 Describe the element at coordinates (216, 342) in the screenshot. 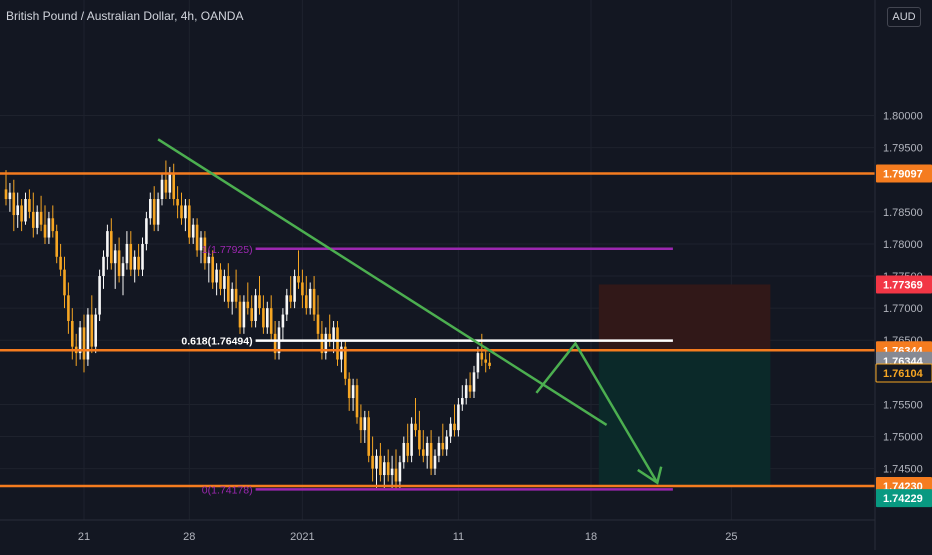

I see `fib-level-label: 0.618(1.76494)` at that location.